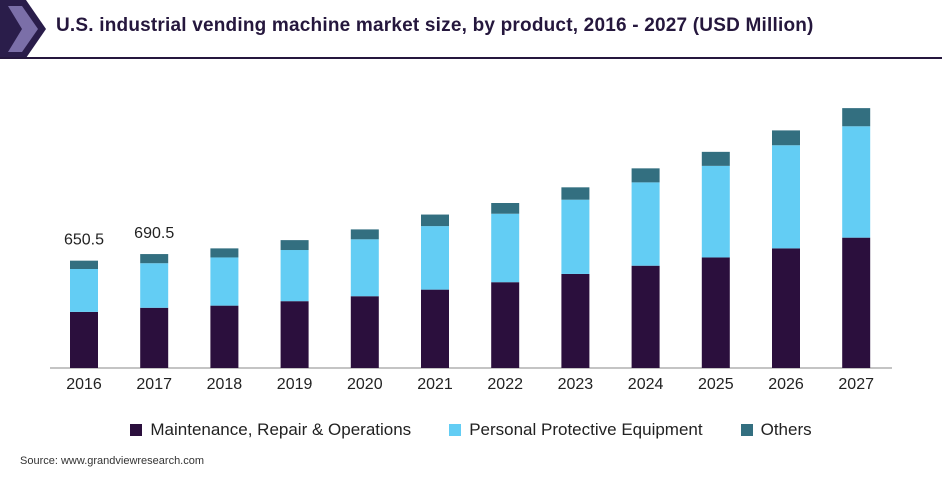 The width and height of the screenshot is (942, 477). I want to click on source-note: Source: www.grandviewresearch.com, so click(112, 461).